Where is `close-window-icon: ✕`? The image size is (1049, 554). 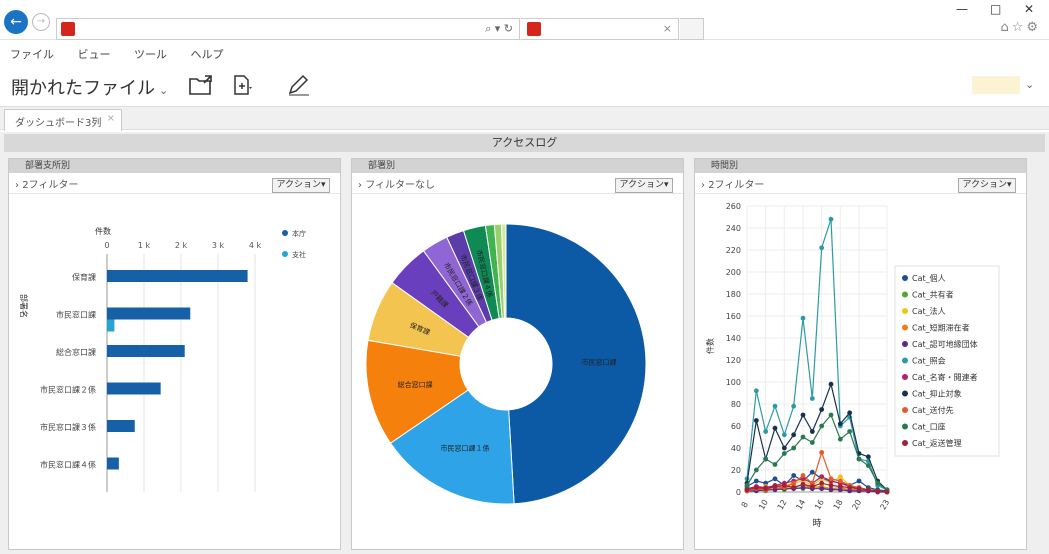
close-window-icon: ✕ is located at coordinates (1029, 9).